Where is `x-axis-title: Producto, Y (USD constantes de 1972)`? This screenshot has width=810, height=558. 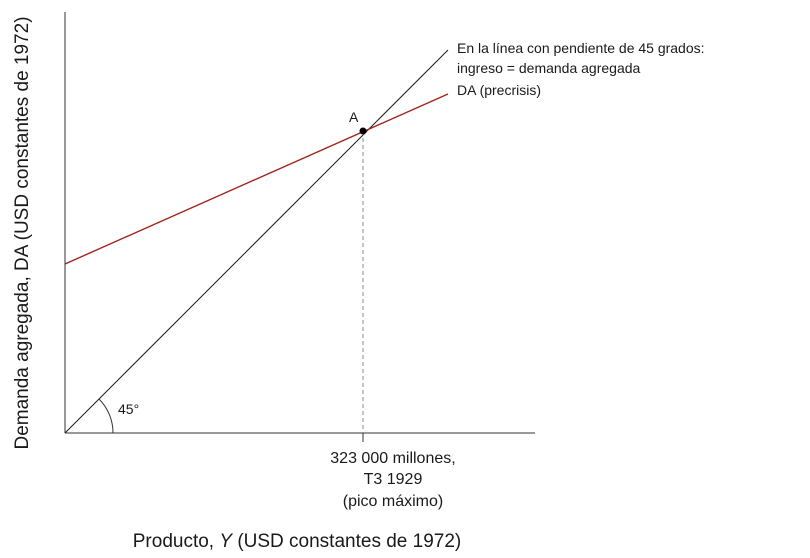
x-axis-title: Producto, Y (USD constantes de 1972) is located at coordinates (297, 541).